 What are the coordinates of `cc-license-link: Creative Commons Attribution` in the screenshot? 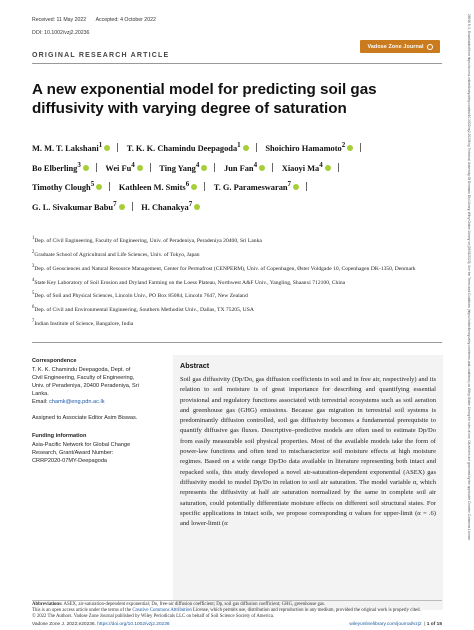 It's located at (162, 610).